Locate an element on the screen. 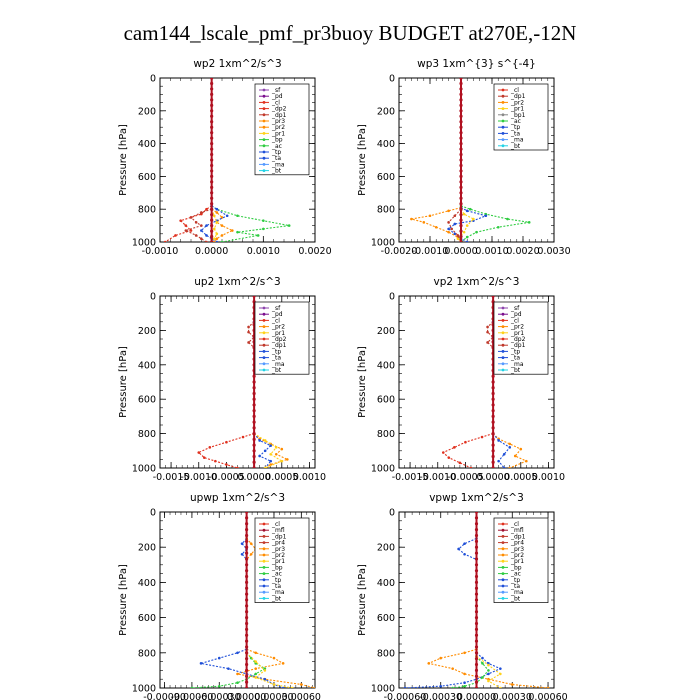 This screenshot has height=700, width=700. legend-label: _pr2 is located at coordinates (517, 102).